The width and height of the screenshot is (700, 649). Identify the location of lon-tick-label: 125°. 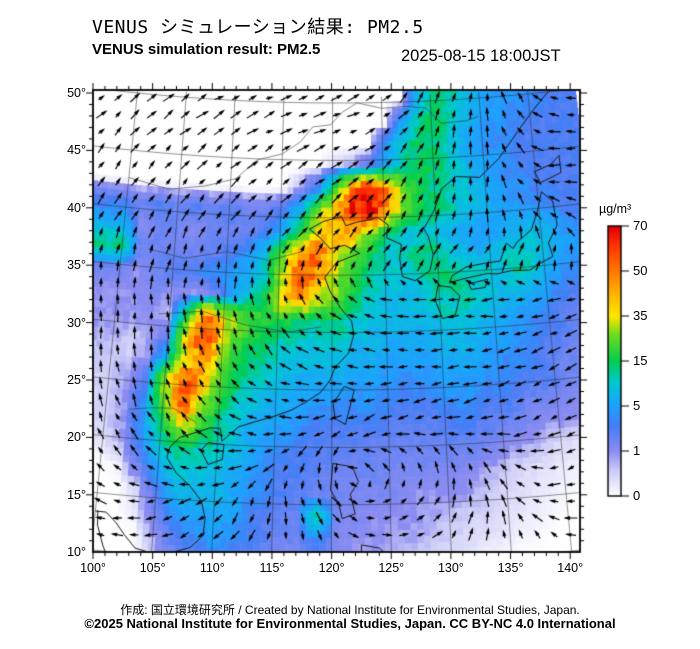
(391, 568).